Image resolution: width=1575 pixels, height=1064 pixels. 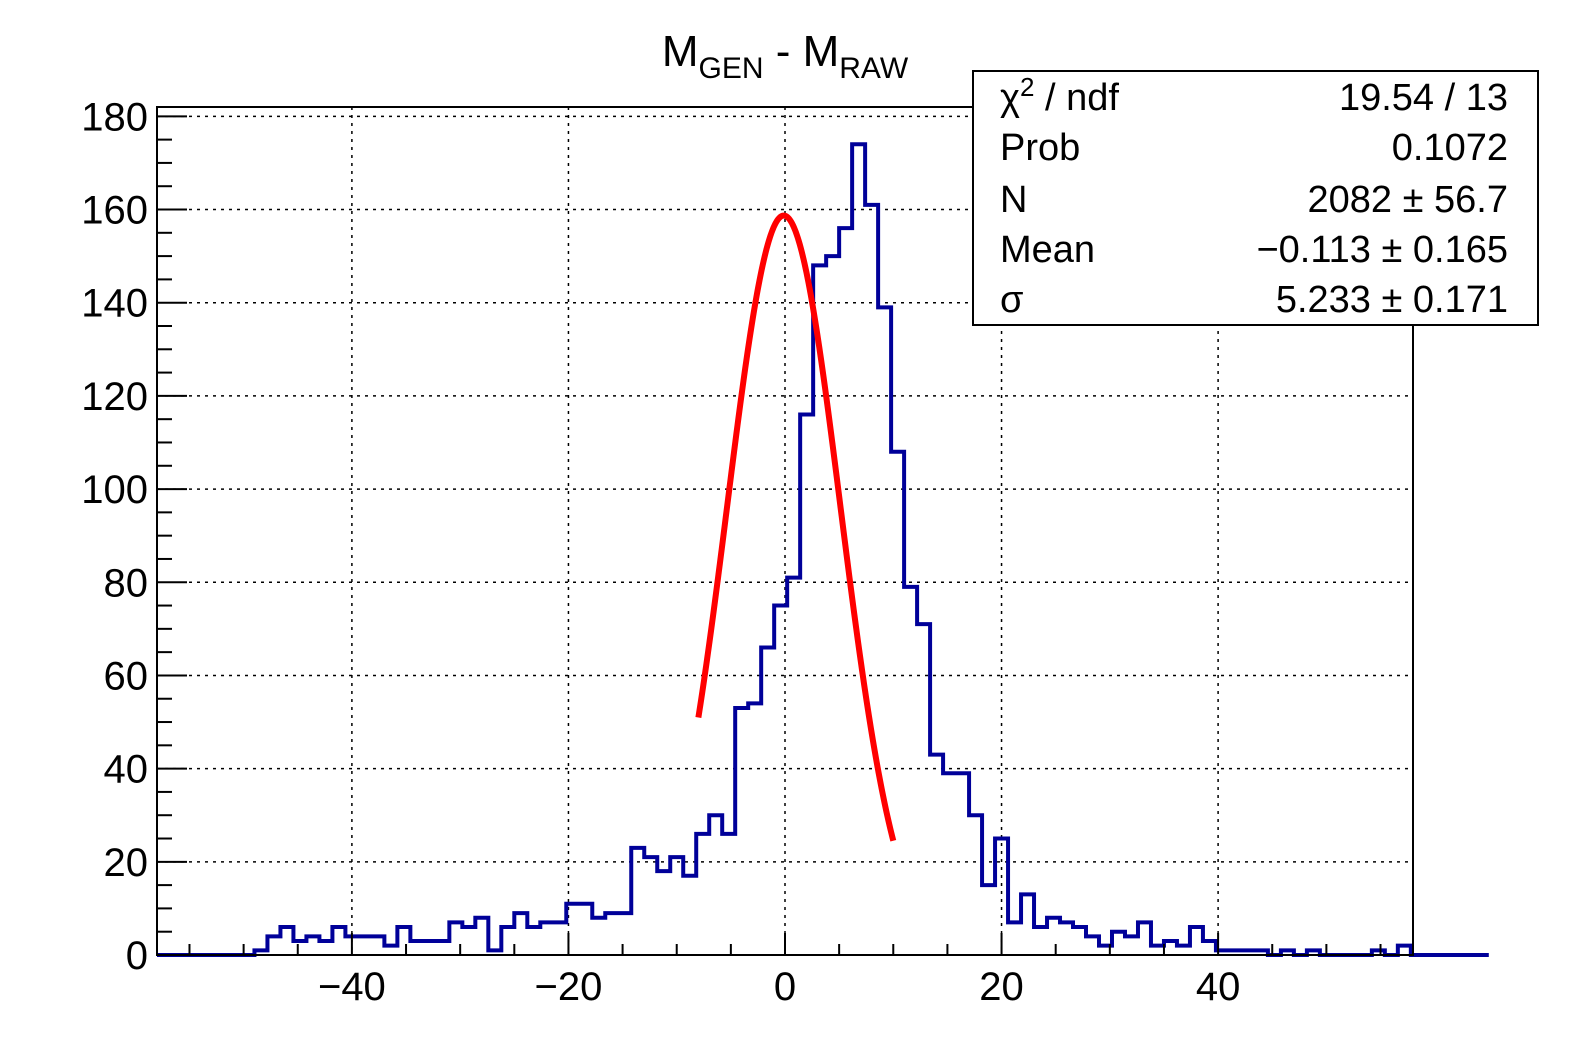 I want to click on y-tick-label: 40, so click(x=126, y=770).